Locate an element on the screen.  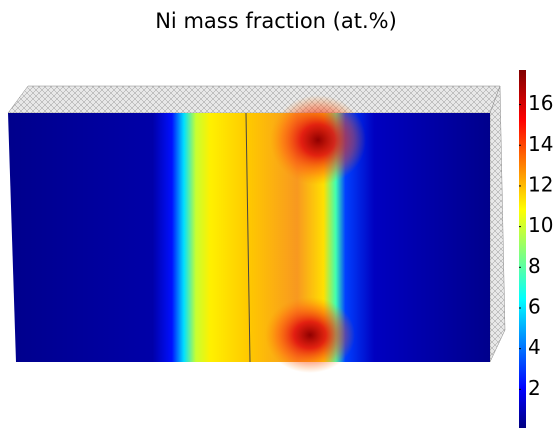
colorbar-tick-label: 14 is located at coordinates (540, 144).